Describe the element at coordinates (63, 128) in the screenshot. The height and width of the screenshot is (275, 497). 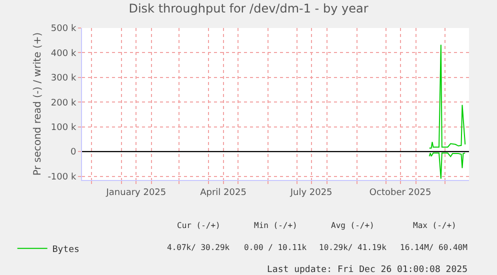
I see `y-tick-label: 100 k` at that location.